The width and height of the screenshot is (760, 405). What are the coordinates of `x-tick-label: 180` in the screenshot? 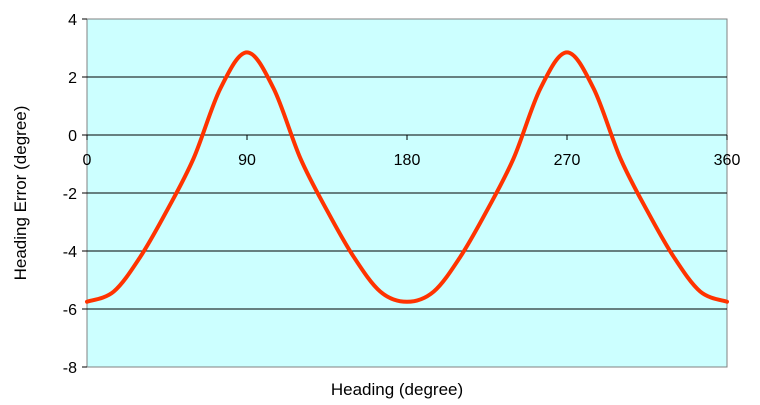 It's located at (407, 160).